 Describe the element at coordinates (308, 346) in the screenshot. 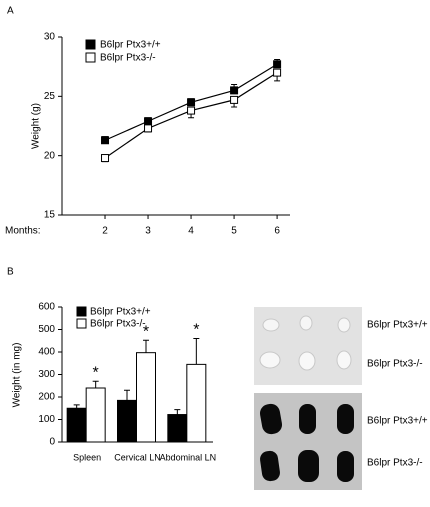

I see `photo-top` at that location.